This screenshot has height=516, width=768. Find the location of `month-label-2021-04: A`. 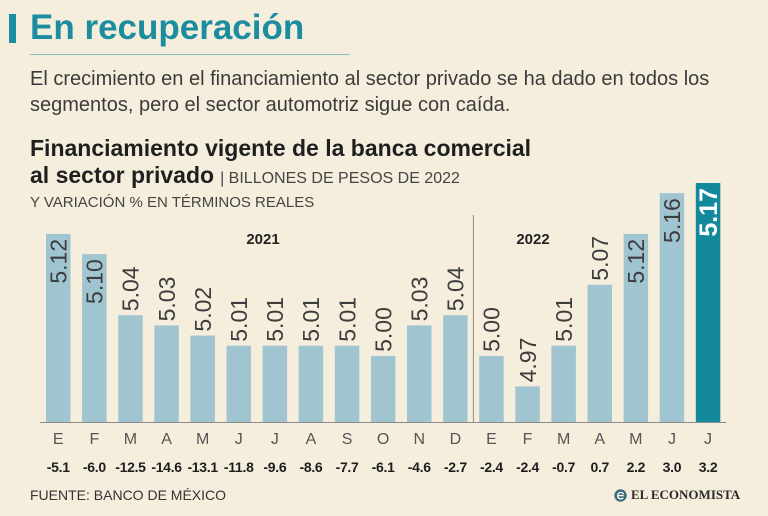

month-label-2021-04: A is located at coordinates (166, 439).